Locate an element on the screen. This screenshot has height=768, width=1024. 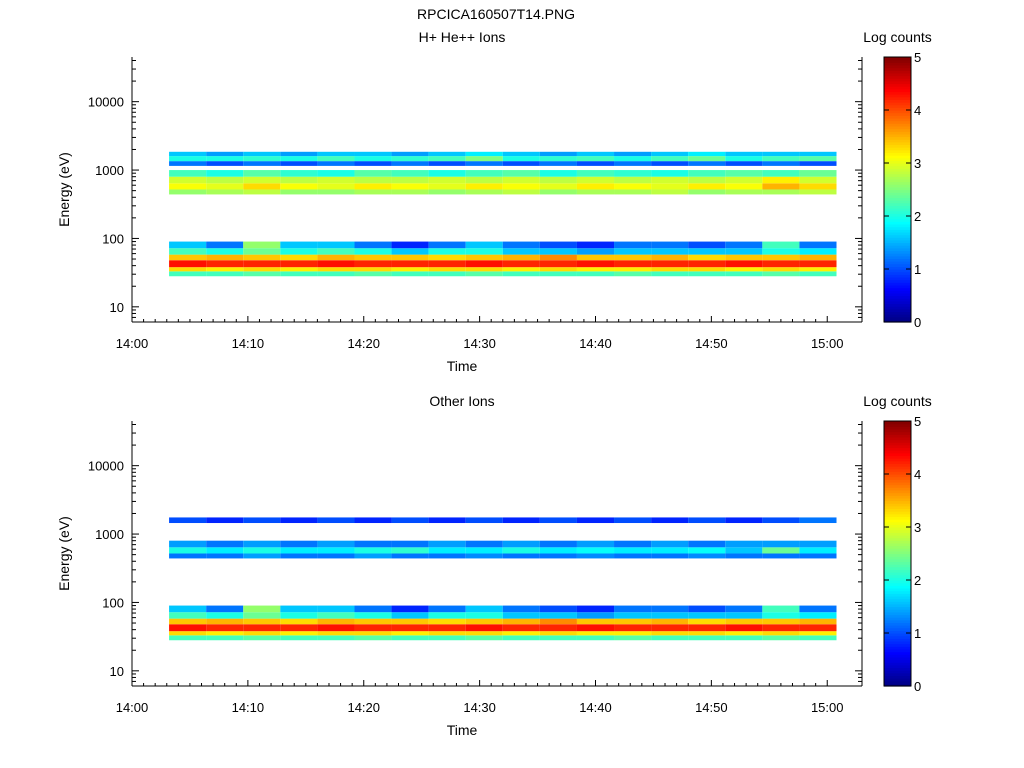
x-axis-label: Time is located at coordinates (462, 730).